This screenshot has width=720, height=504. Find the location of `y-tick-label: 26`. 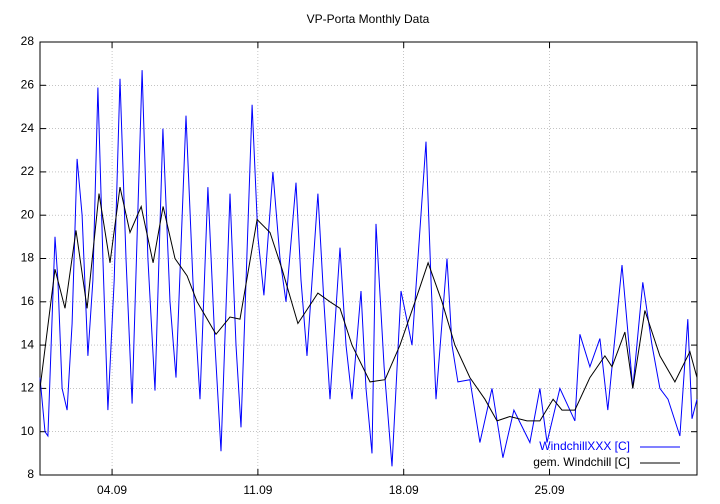

y-tick-label: 26 is located at coordinates (28, 84).